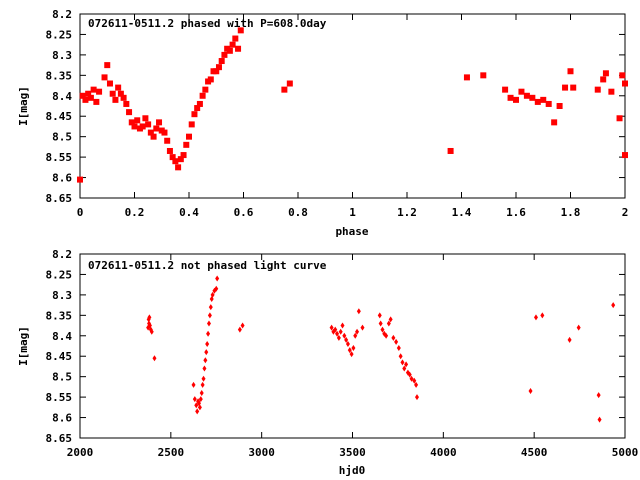 This screenshot has width=640, height=480. What do you see at coordinates (352, 212) in the screenshot?
I see `x-tick-label: 1` at bounding box center [352, 212].